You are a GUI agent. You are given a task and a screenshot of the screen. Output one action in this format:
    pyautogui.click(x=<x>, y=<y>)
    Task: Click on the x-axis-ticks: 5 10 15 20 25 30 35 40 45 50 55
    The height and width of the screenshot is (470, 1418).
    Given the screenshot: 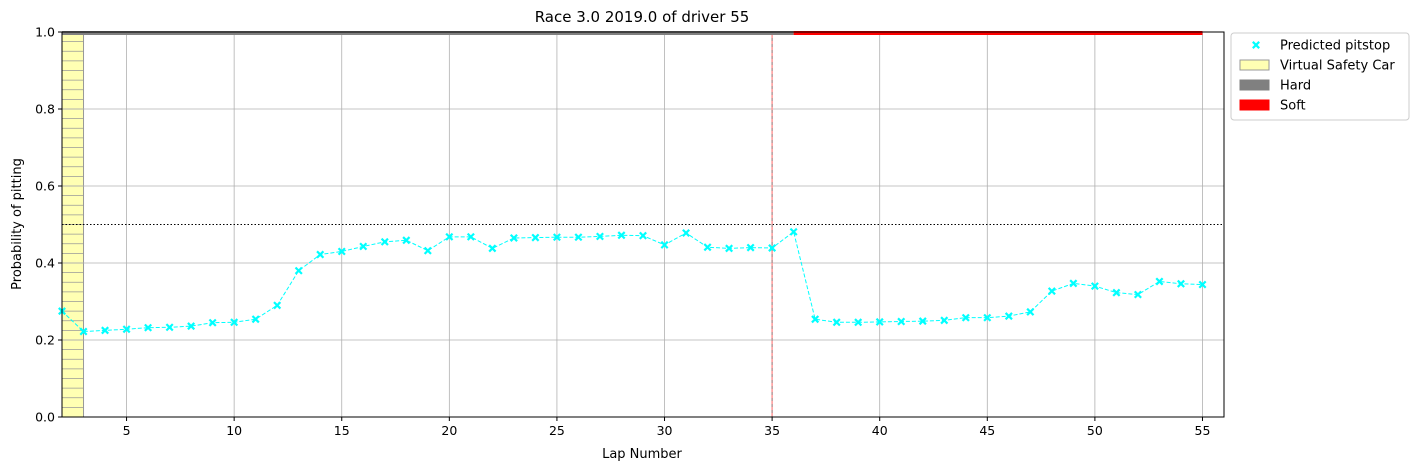 What is the action you would take?
    pyautogui.click(x=667, y=427)
    